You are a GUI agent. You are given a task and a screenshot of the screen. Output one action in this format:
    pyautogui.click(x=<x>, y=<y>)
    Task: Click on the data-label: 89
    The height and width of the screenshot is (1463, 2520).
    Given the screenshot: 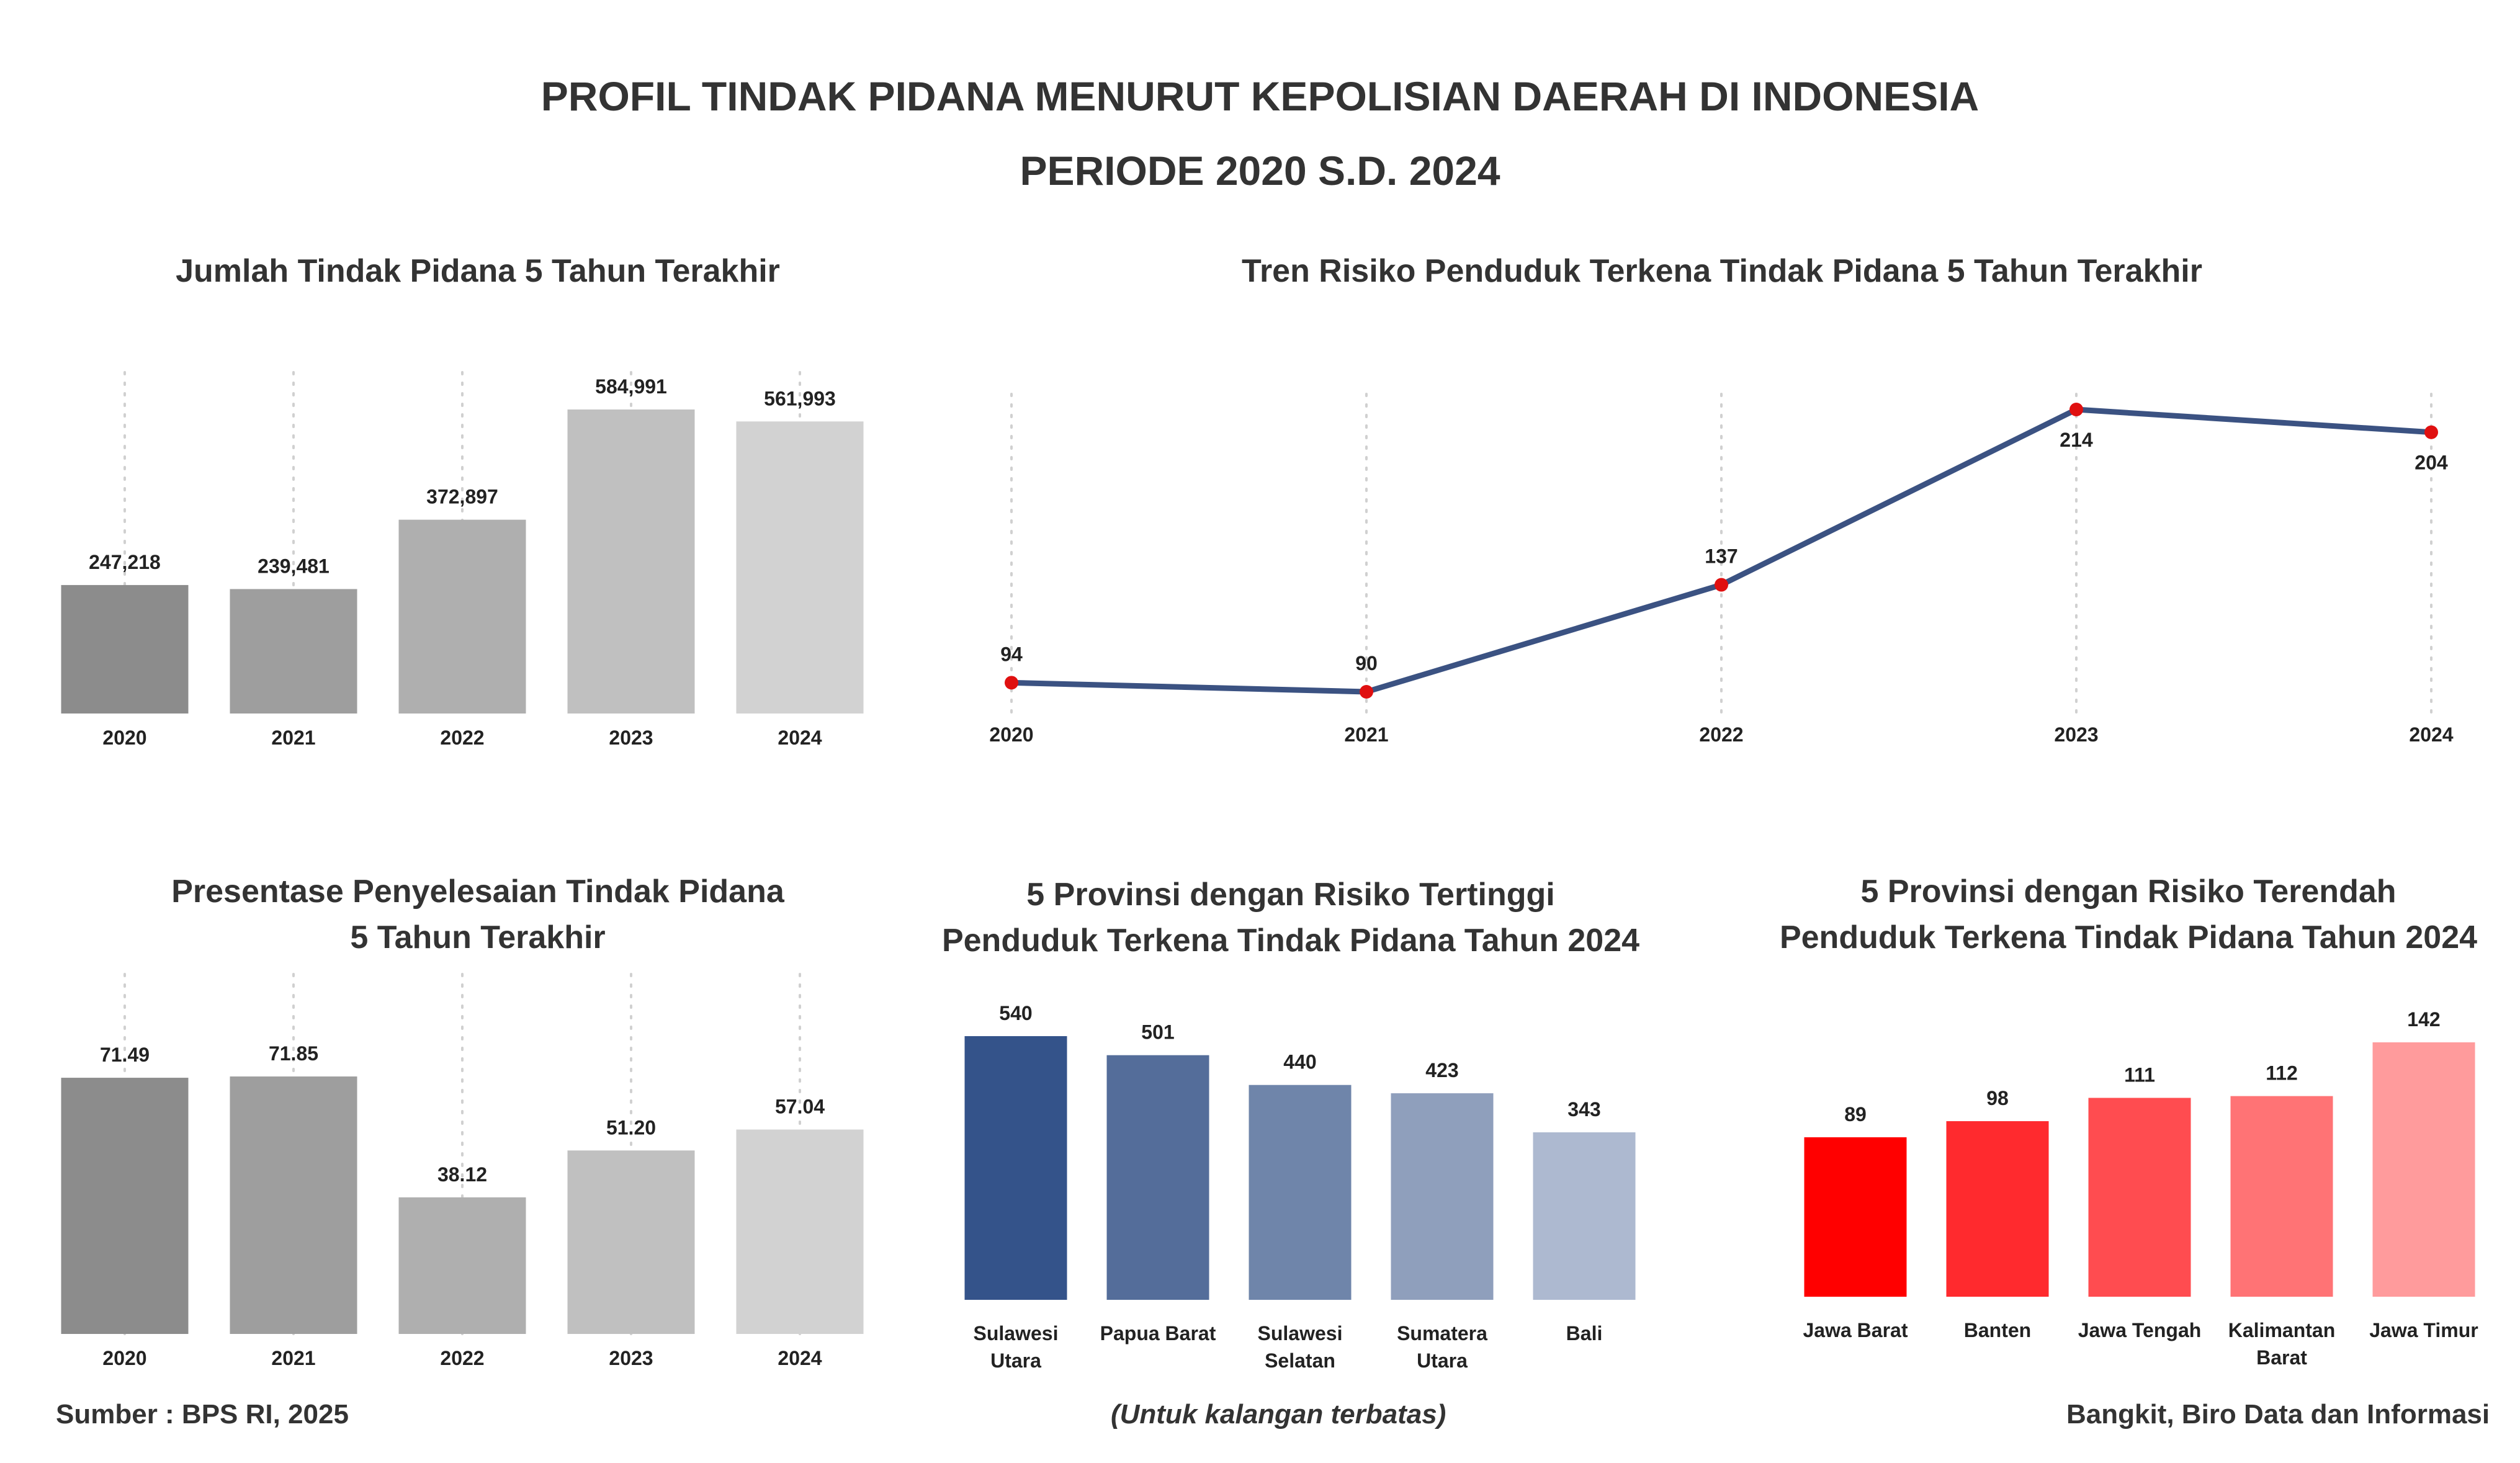 What is the action you would take?
    pyautogui.click(x=1855, y=1114)
    